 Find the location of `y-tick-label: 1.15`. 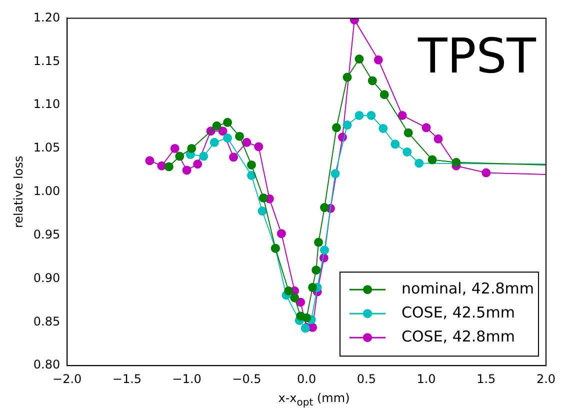

y-tick-label: 1.15 is located at coordinates (46, 61).